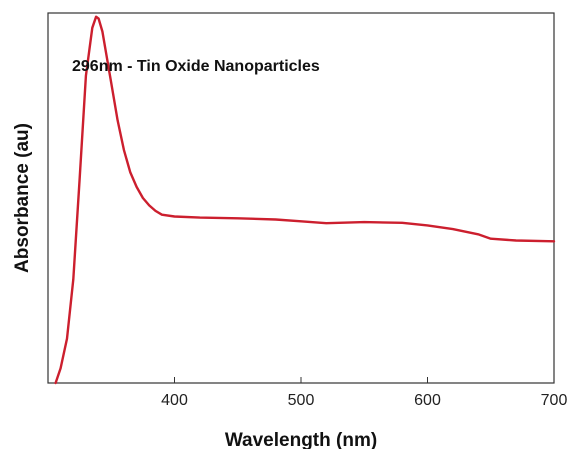 Image resolution: width=571 pixels, height=449 pixels. What do you see at coordinates (554, 400) in the screenshot?
I see `x-tick-label: 700` at bounding box center [554, 400].